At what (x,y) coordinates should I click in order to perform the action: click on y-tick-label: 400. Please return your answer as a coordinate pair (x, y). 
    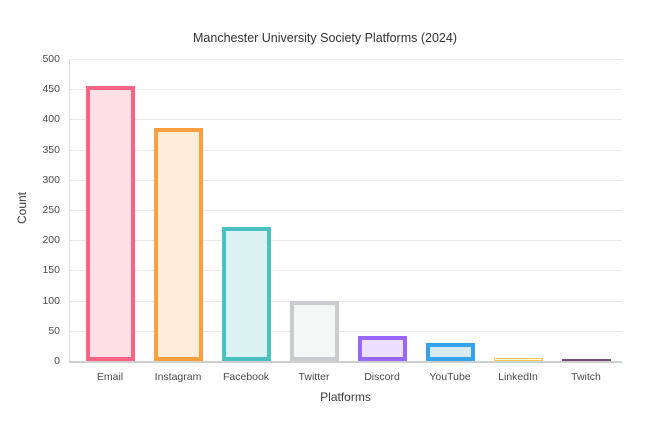
    Looking at the image, I should click on (51, 119).